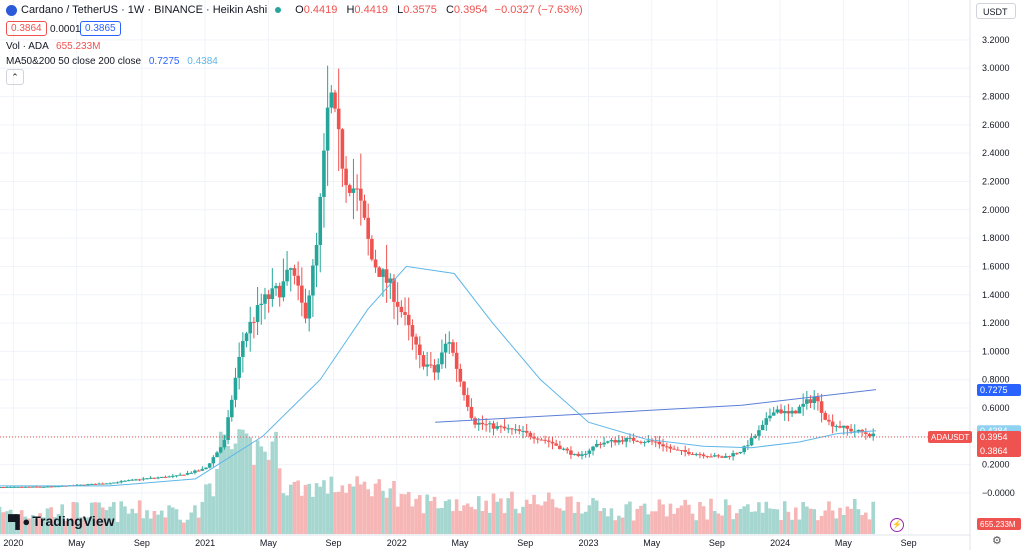 This screenshot has width=1024, height=550. I want to click on settings-gear-icon: ⚙, so click(997, 541).